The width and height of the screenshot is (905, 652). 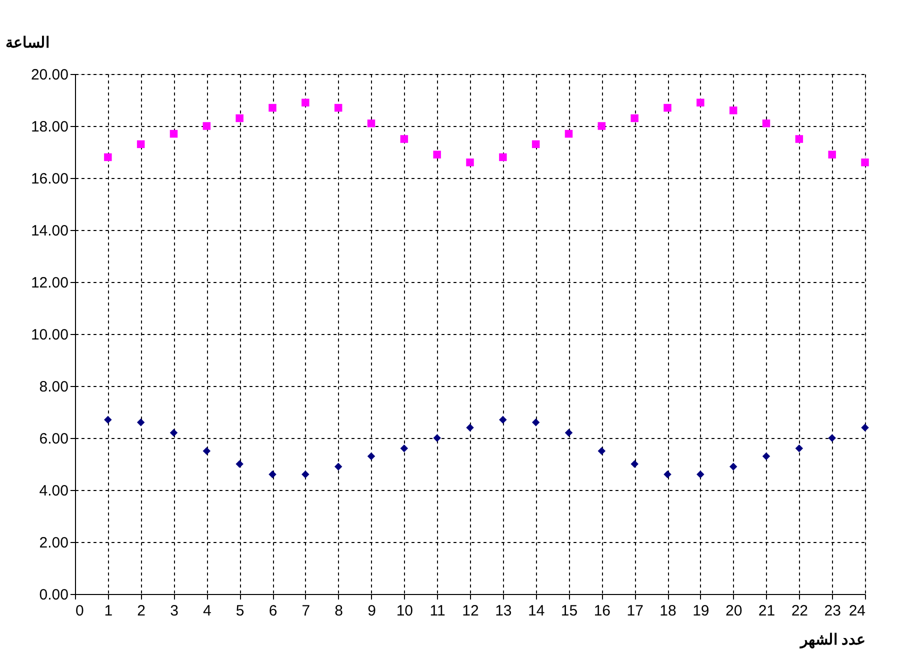 What do you see at coordinates (49, 283) in the screenshot?
I see `y-tick-label: 12.00` at bounding box center [49, 283].